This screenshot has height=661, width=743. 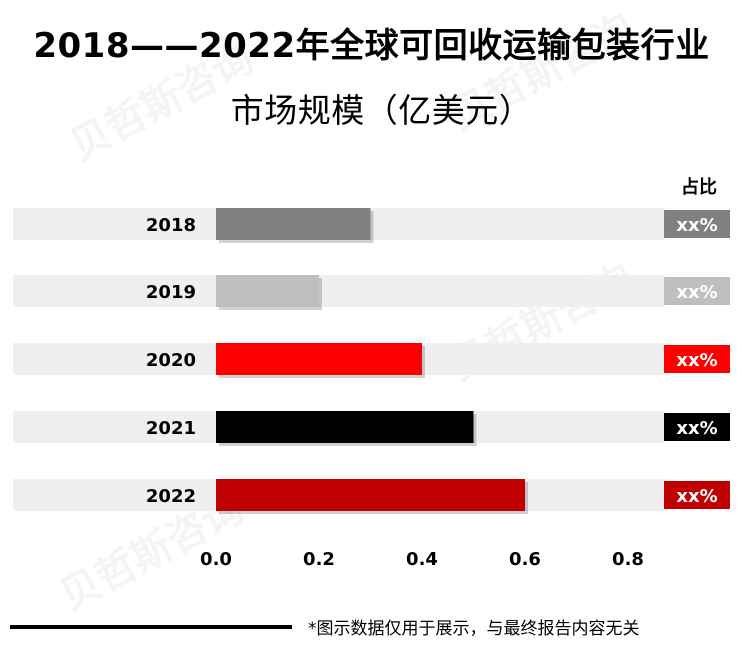 I want to click on category-label: 2021, so click(x=171, y=428).